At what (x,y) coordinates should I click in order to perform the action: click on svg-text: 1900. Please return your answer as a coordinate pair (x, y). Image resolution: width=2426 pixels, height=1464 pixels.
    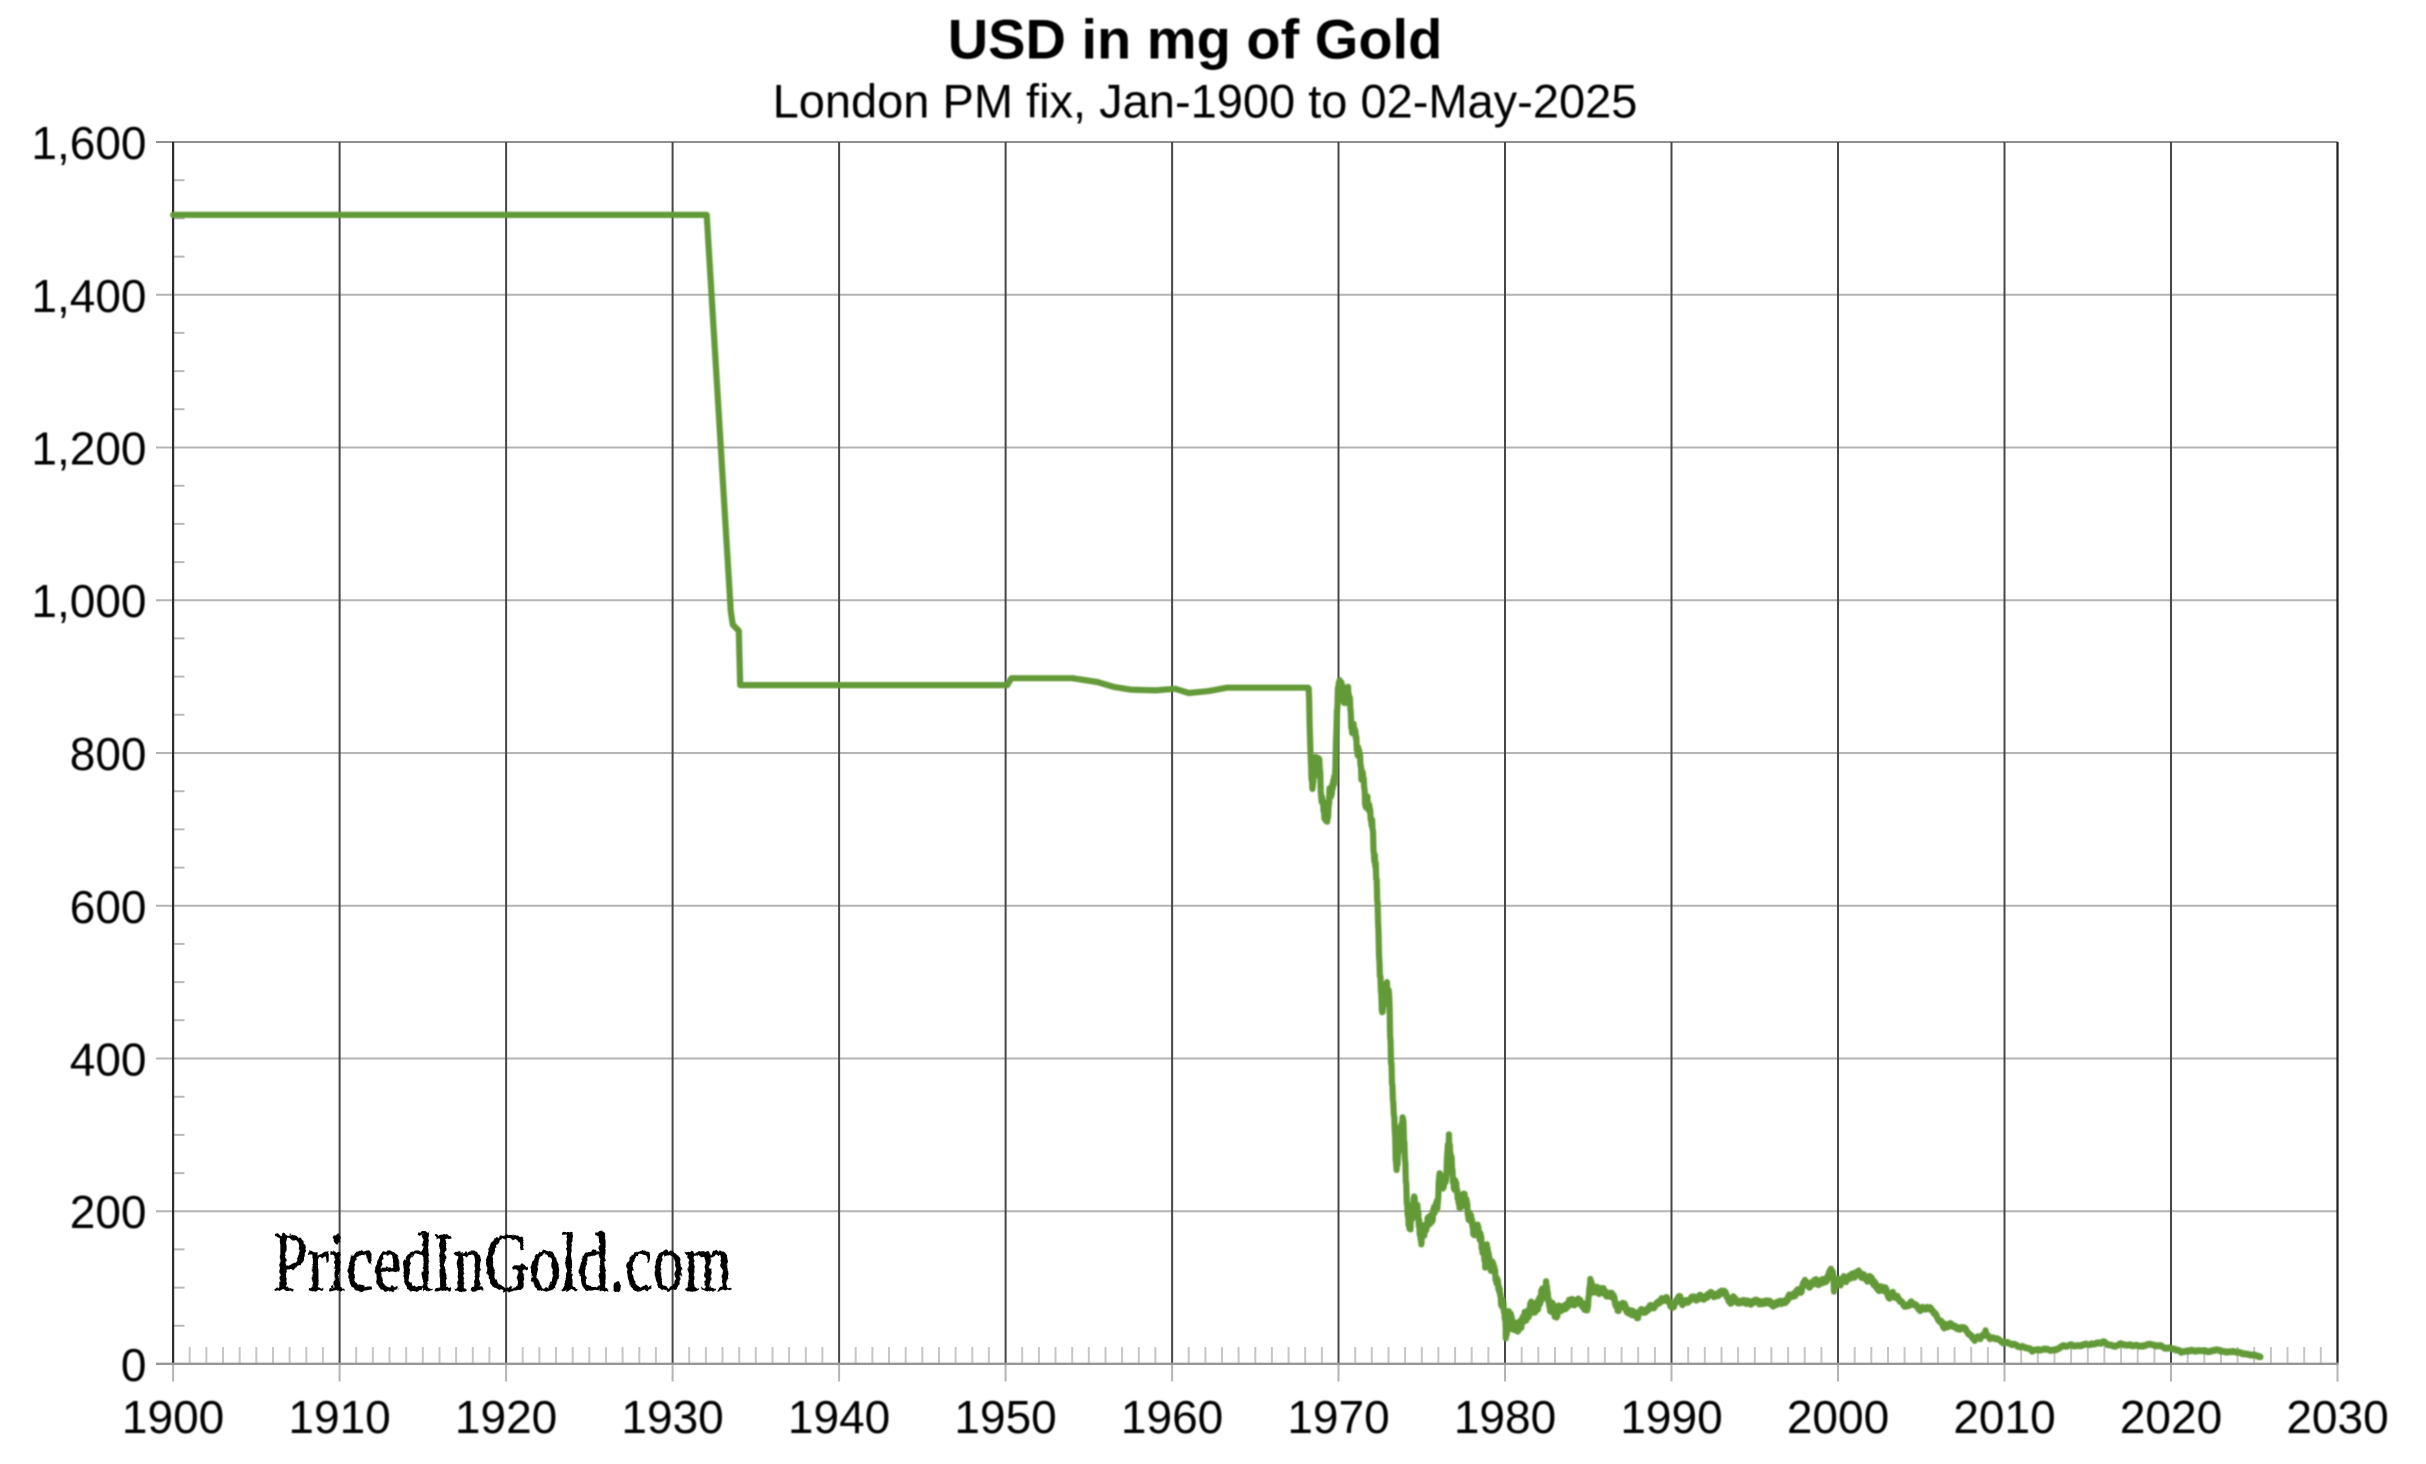
    Looking at the image, I should click on (173, 1417).